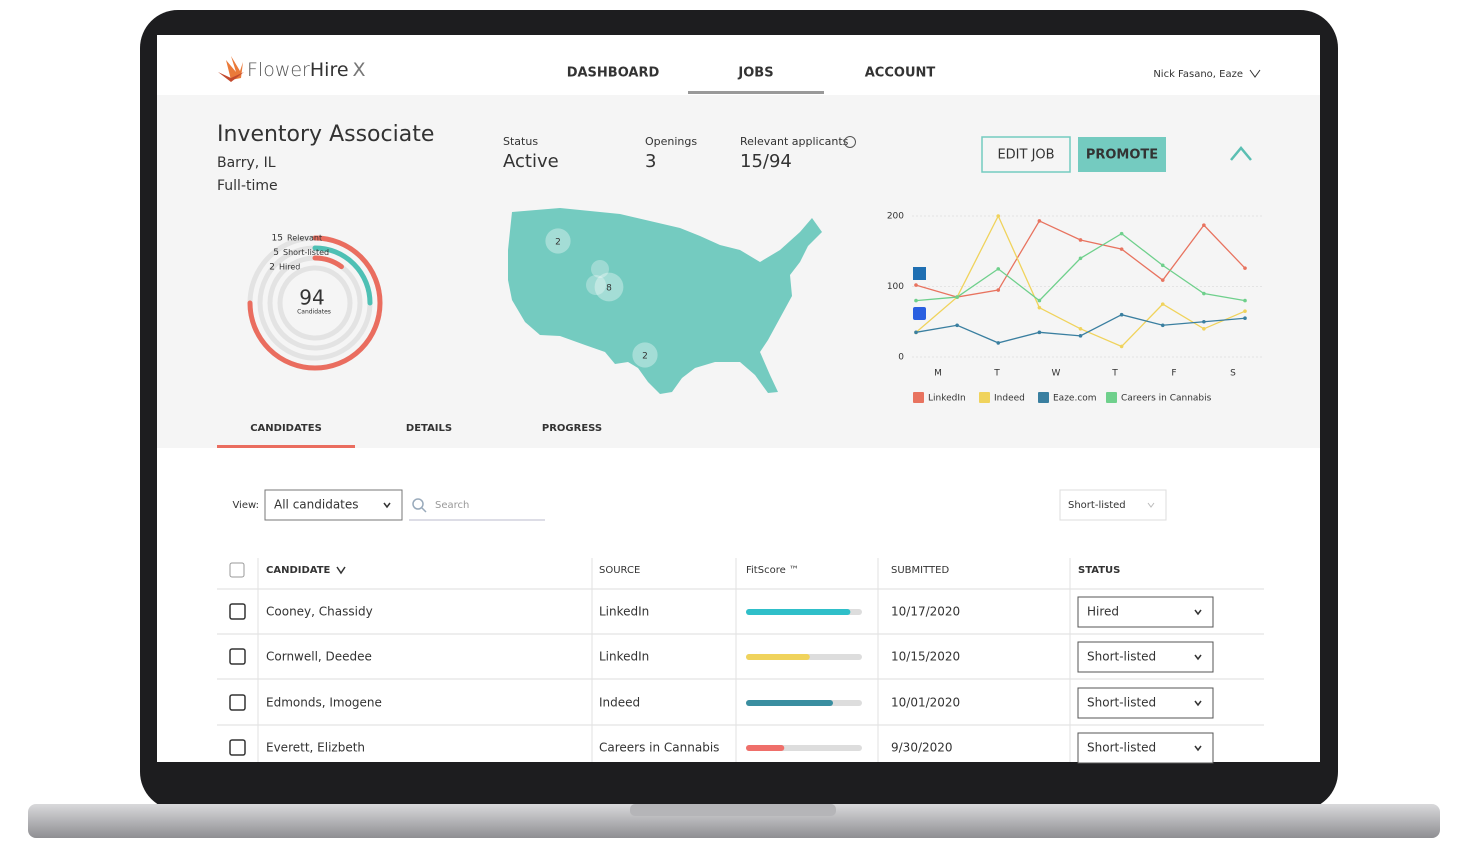 Image resolution: width=1467 pixels, height=864 pixels. Describe the element at coordinates (1166, 399) in the screenshot. I see `legend-label: Careers in Cannabis` at that location.